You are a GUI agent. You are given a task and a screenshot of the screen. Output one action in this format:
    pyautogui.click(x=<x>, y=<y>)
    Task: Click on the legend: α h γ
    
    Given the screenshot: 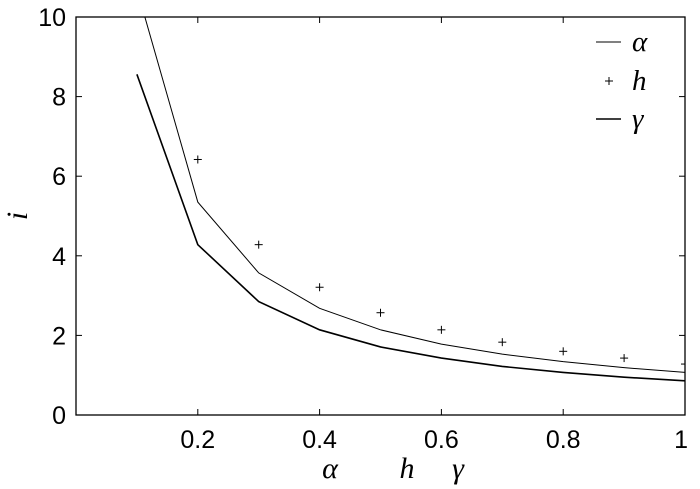 What is the action you would take?
    pyautogui.click(x=622, y=80)
    